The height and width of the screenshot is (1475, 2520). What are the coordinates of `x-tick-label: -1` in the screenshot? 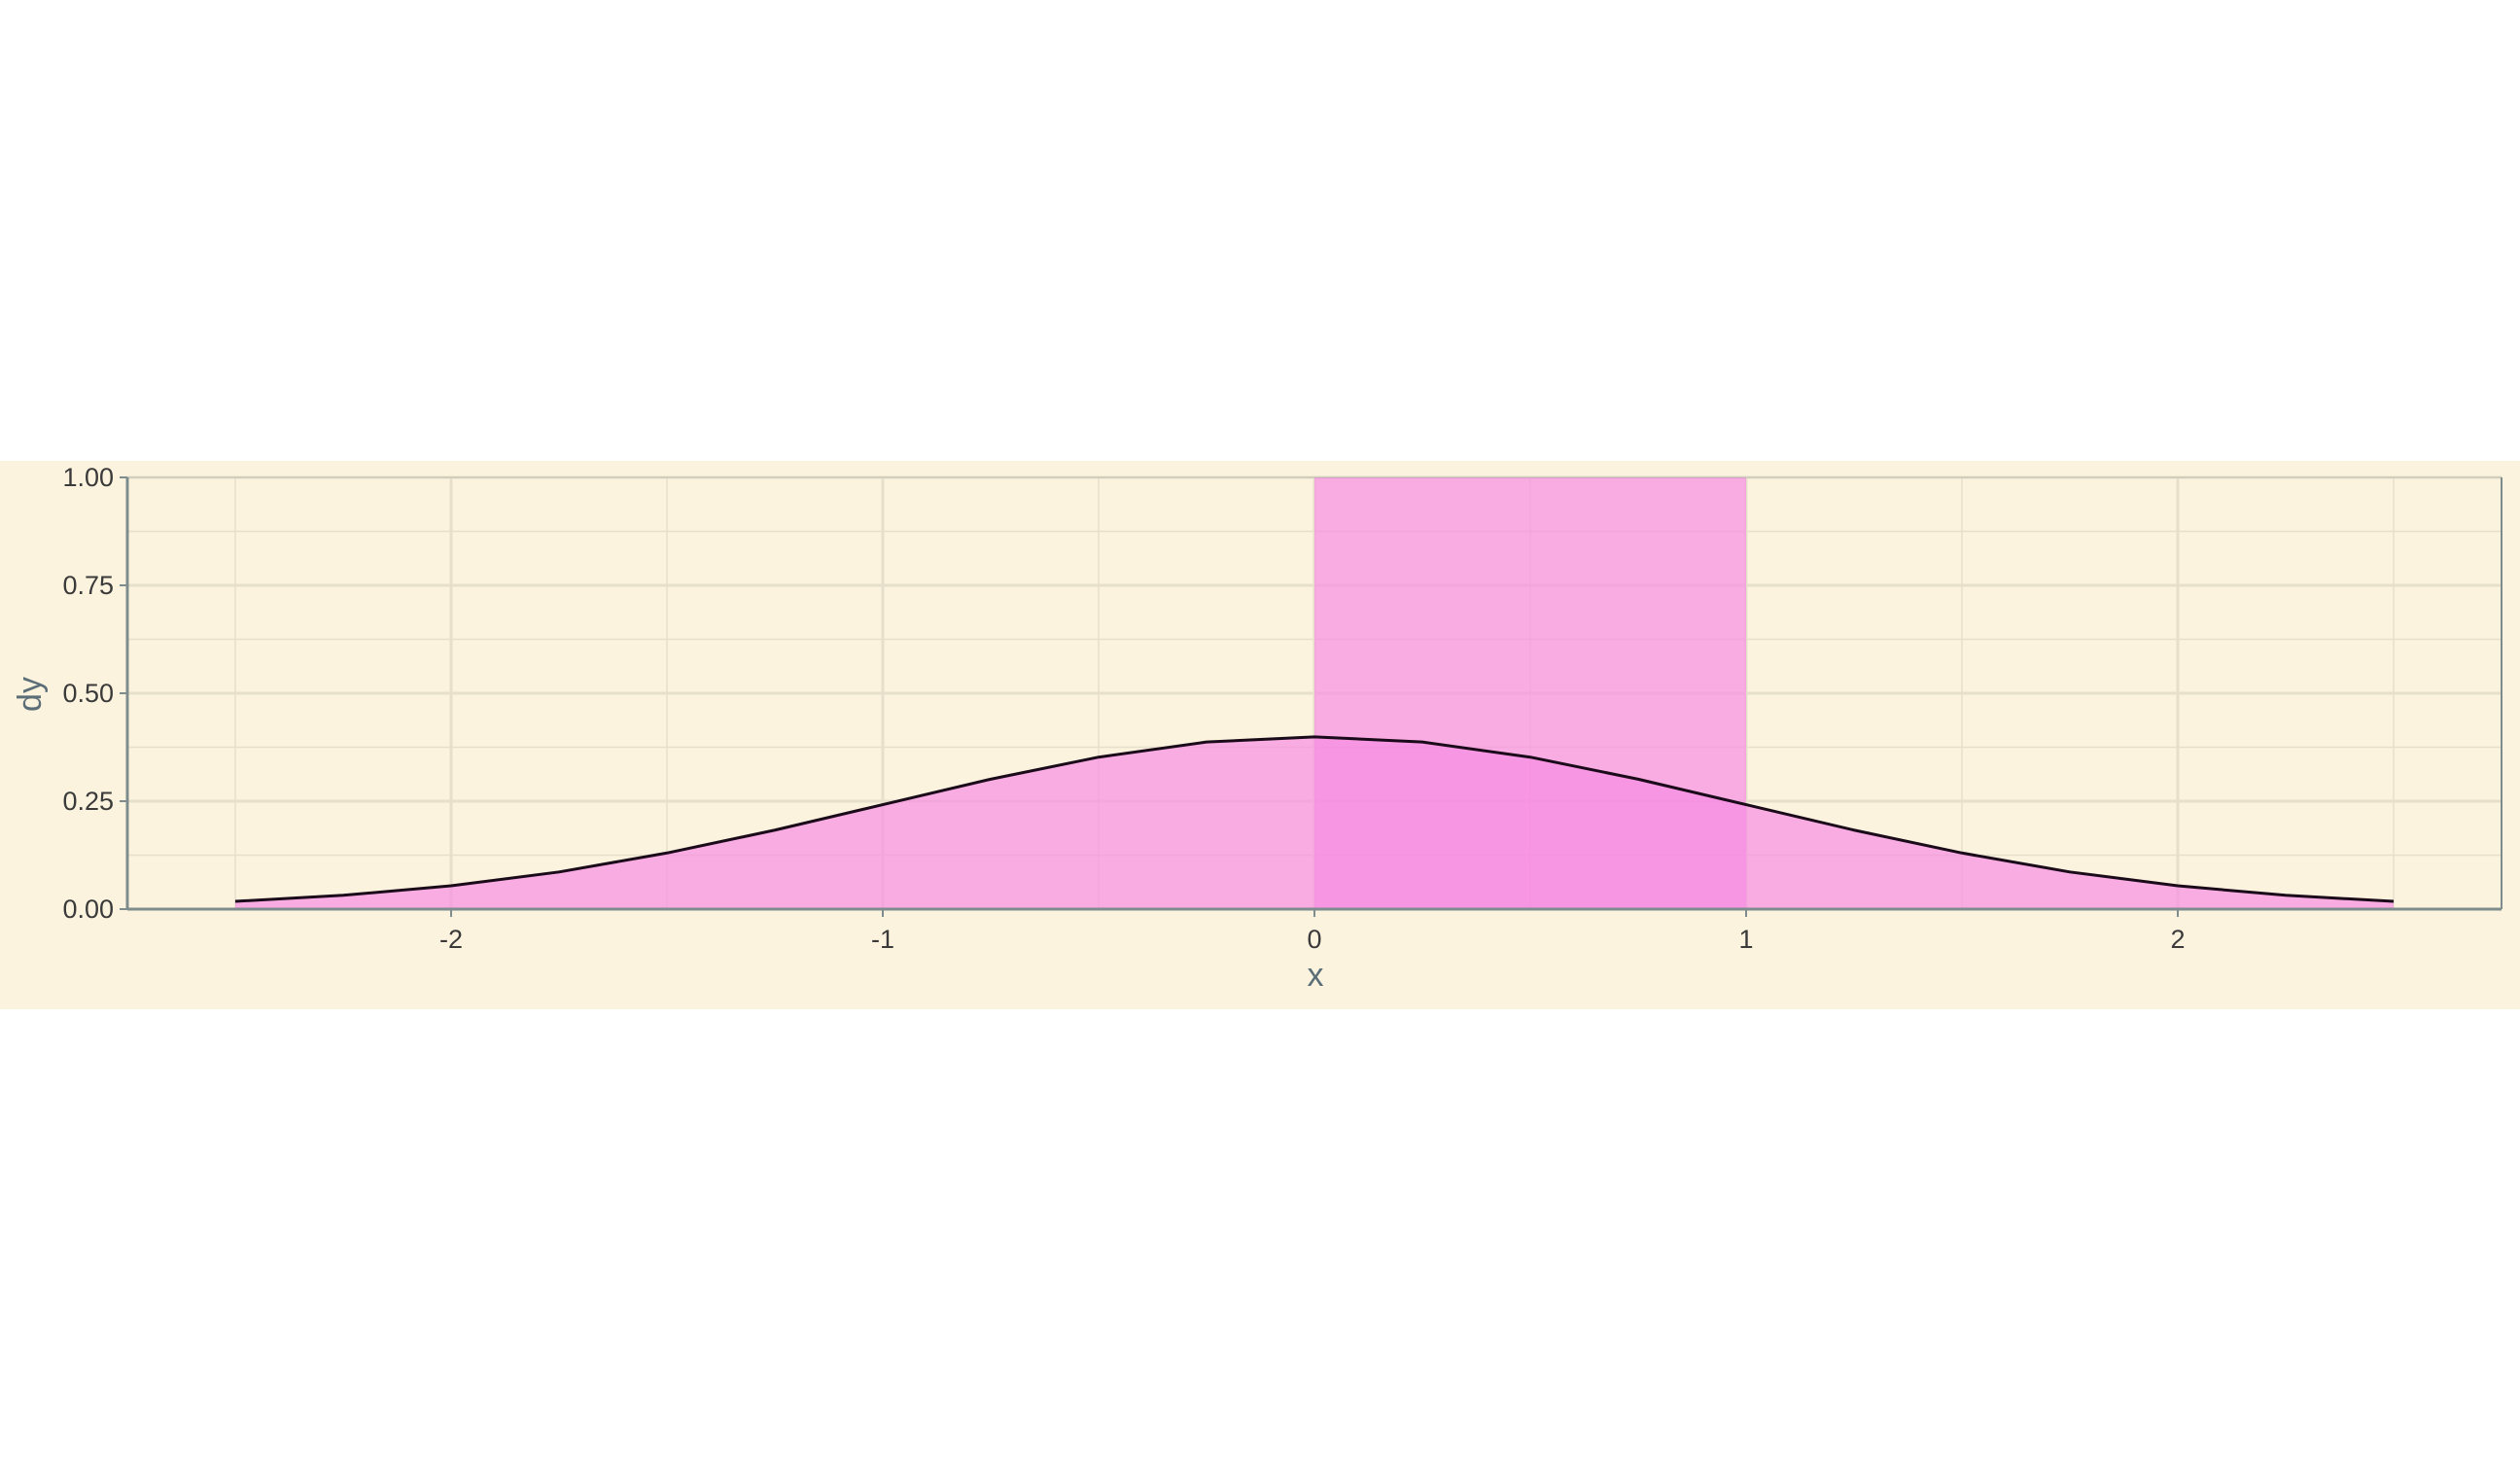 It's located at (882, 939).